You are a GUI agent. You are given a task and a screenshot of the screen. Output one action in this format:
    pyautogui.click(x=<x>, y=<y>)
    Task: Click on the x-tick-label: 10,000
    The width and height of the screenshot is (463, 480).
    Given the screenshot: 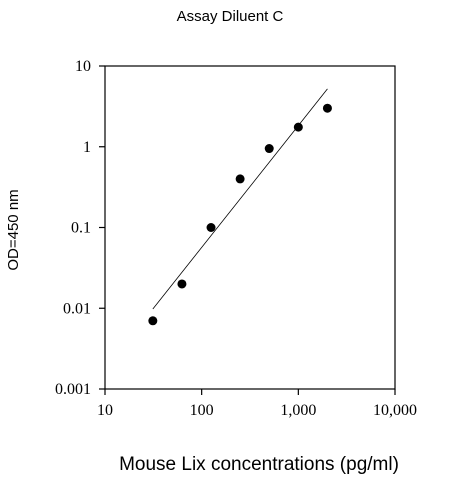 What is the action you would take?
    pyautogui.click(x=395, y=410)
    